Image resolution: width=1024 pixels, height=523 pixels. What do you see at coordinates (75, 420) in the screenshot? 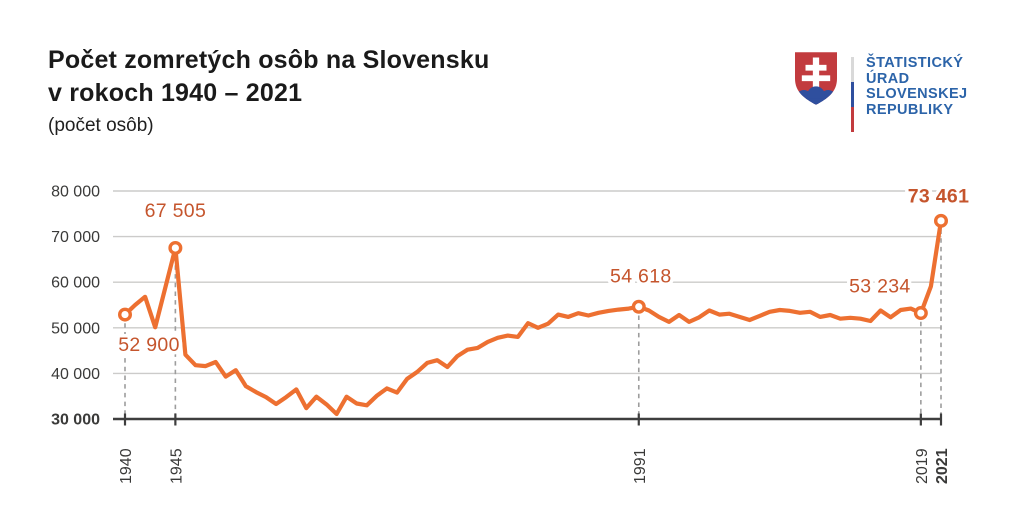
I see `y-axis-label: 30 000` at bounding box center [75, 420].